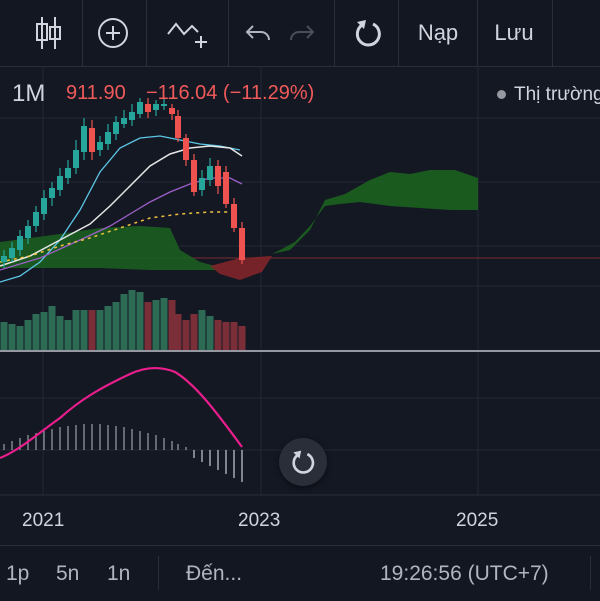  What do you see at coordinates (259, 520) in the screenshot?
I see `x-axis-label: 2023` at bounding box center [259, 520].